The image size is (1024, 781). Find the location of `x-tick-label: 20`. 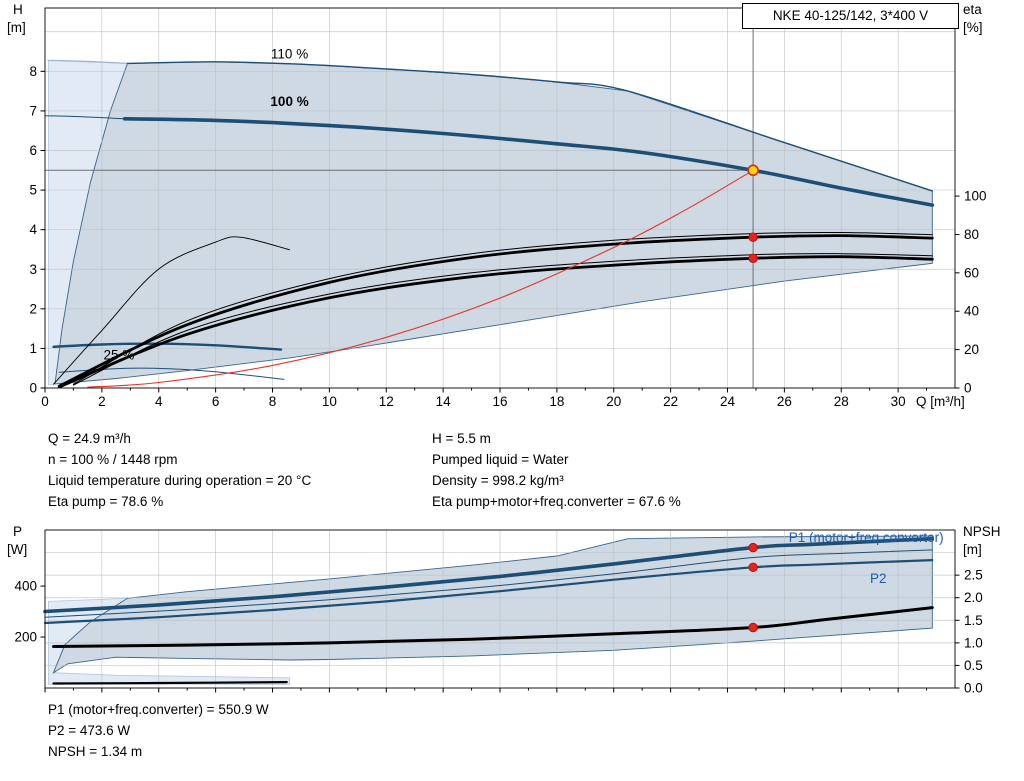

x-tick-label: 20 is located at coordinates (613, 401).